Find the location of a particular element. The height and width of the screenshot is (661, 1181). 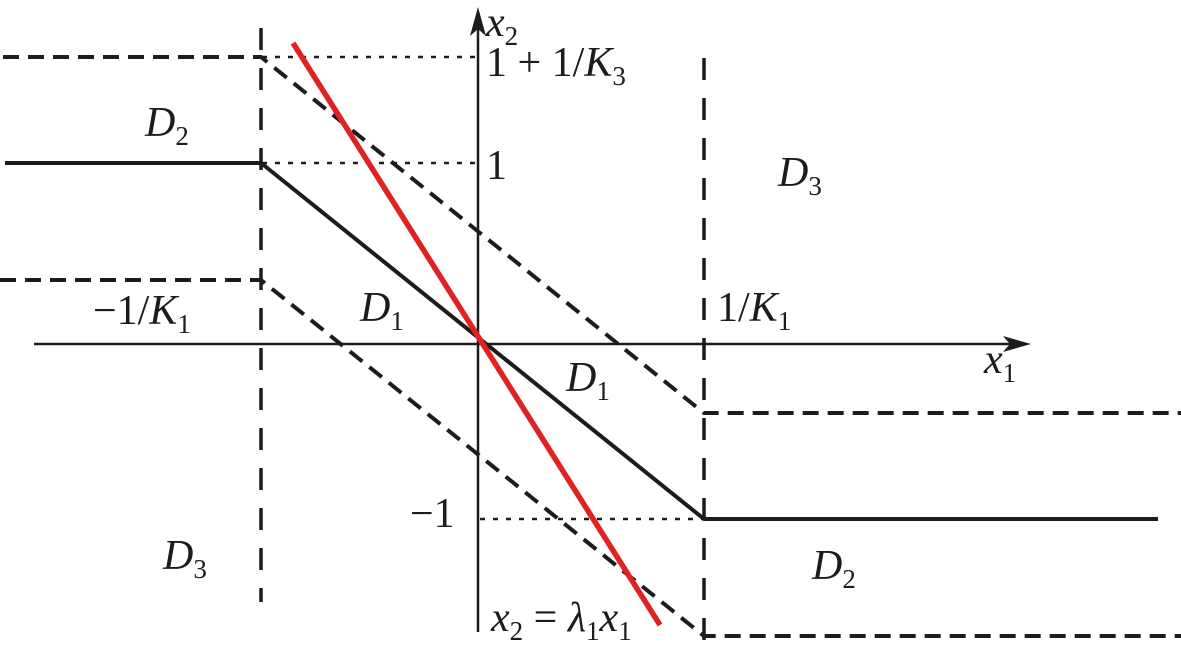

tick-sub-text: 3 is located at coordinates (619, 76).